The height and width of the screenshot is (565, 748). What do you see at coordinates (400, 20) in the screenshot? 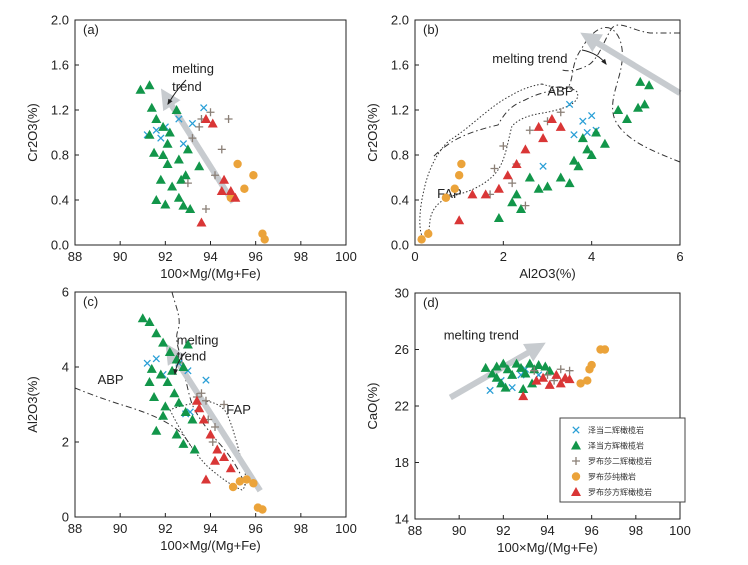
I see `y-tick-label: 2.0` at bounding box center [400, 20].